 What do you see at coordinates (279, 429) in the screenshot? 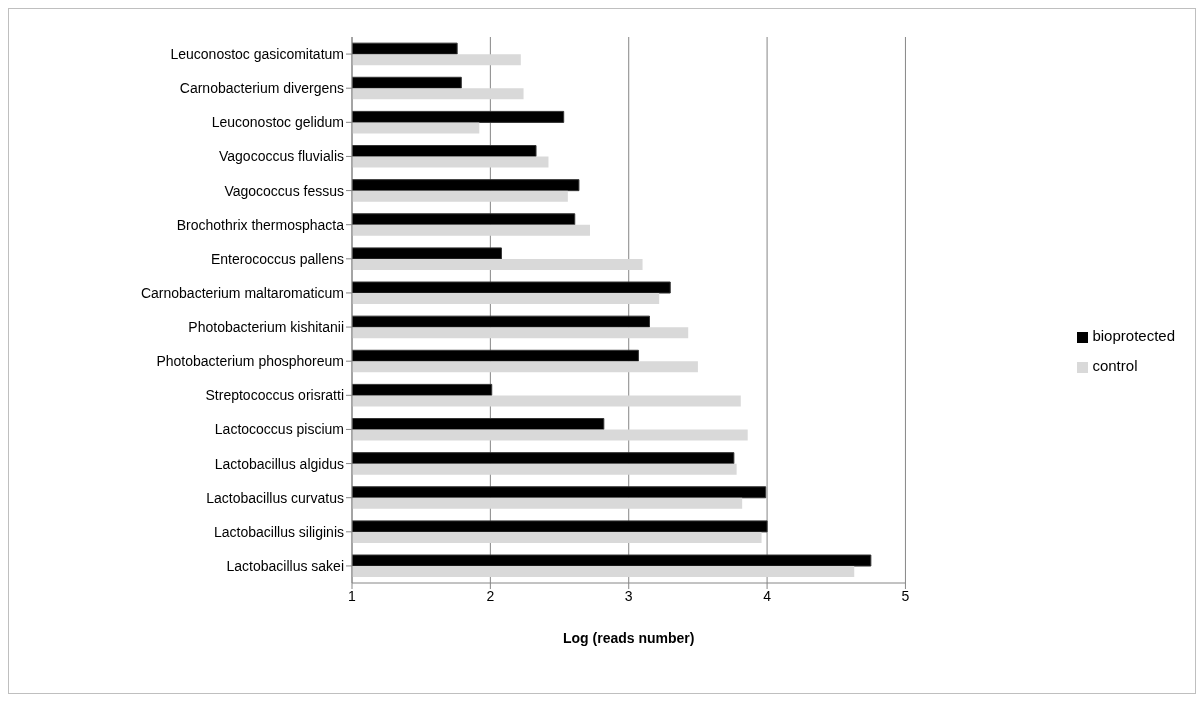
I see `y-tick-label: Lactococcus piscium` at bounding box center [279, 429].